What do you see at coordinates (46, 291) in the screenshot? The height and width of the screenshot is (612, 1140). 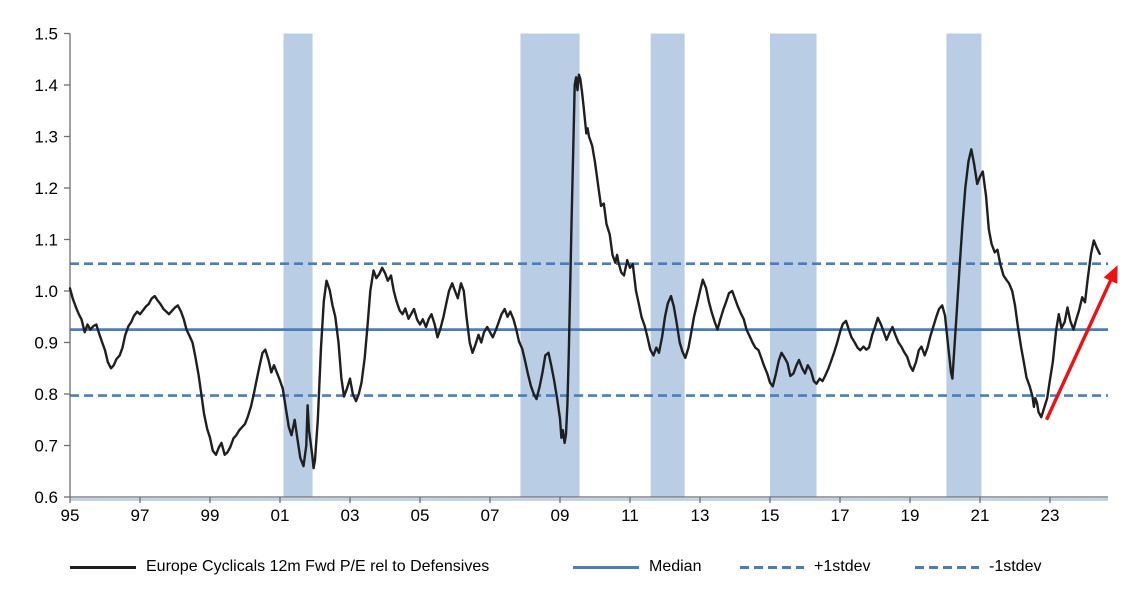 I see `y-tick-label: 1.0` at bounding box center [46, 291].